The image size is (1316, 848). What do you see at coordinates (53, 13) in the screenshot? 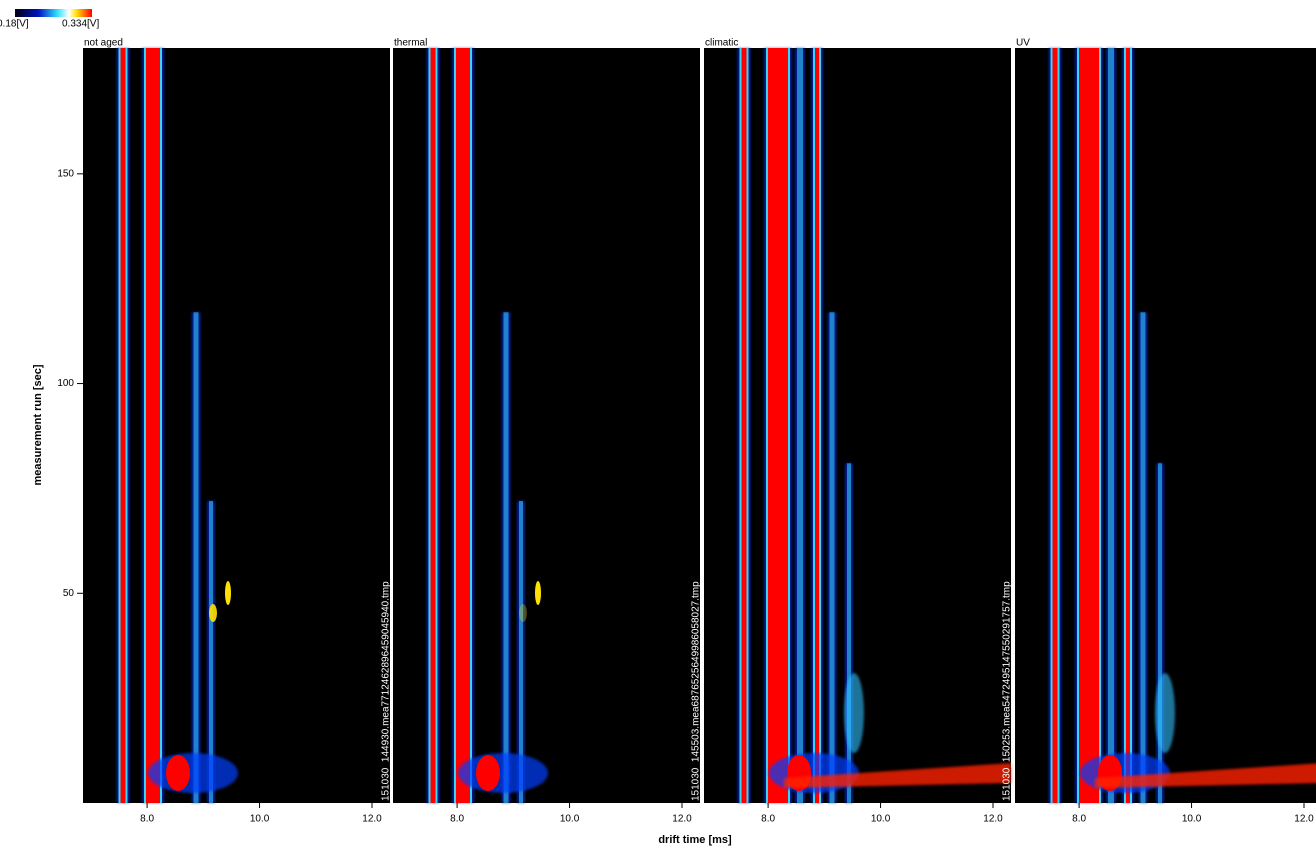
I see `colorbar` at bounding box center [53, 13].